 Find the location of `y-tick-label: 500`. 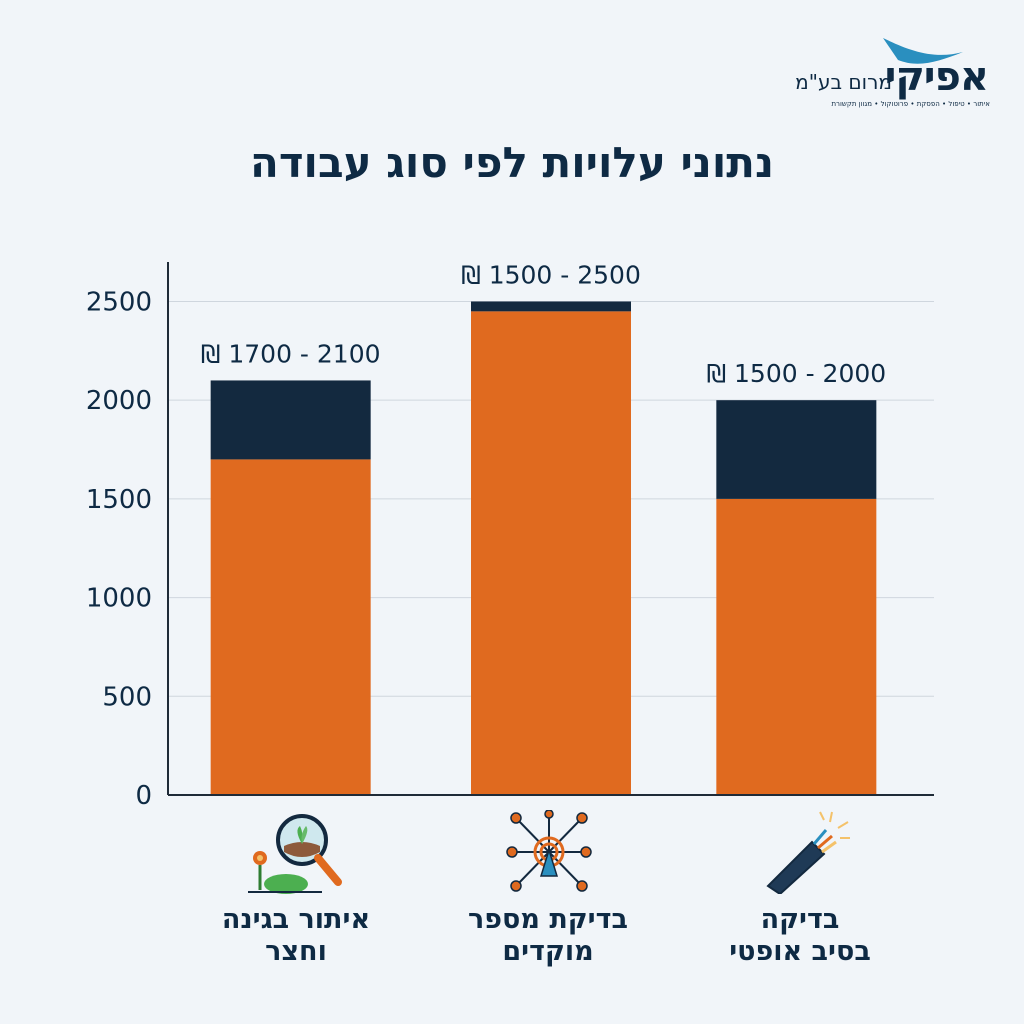

y-tick-label: 500 is located at coordinates (127, 697).